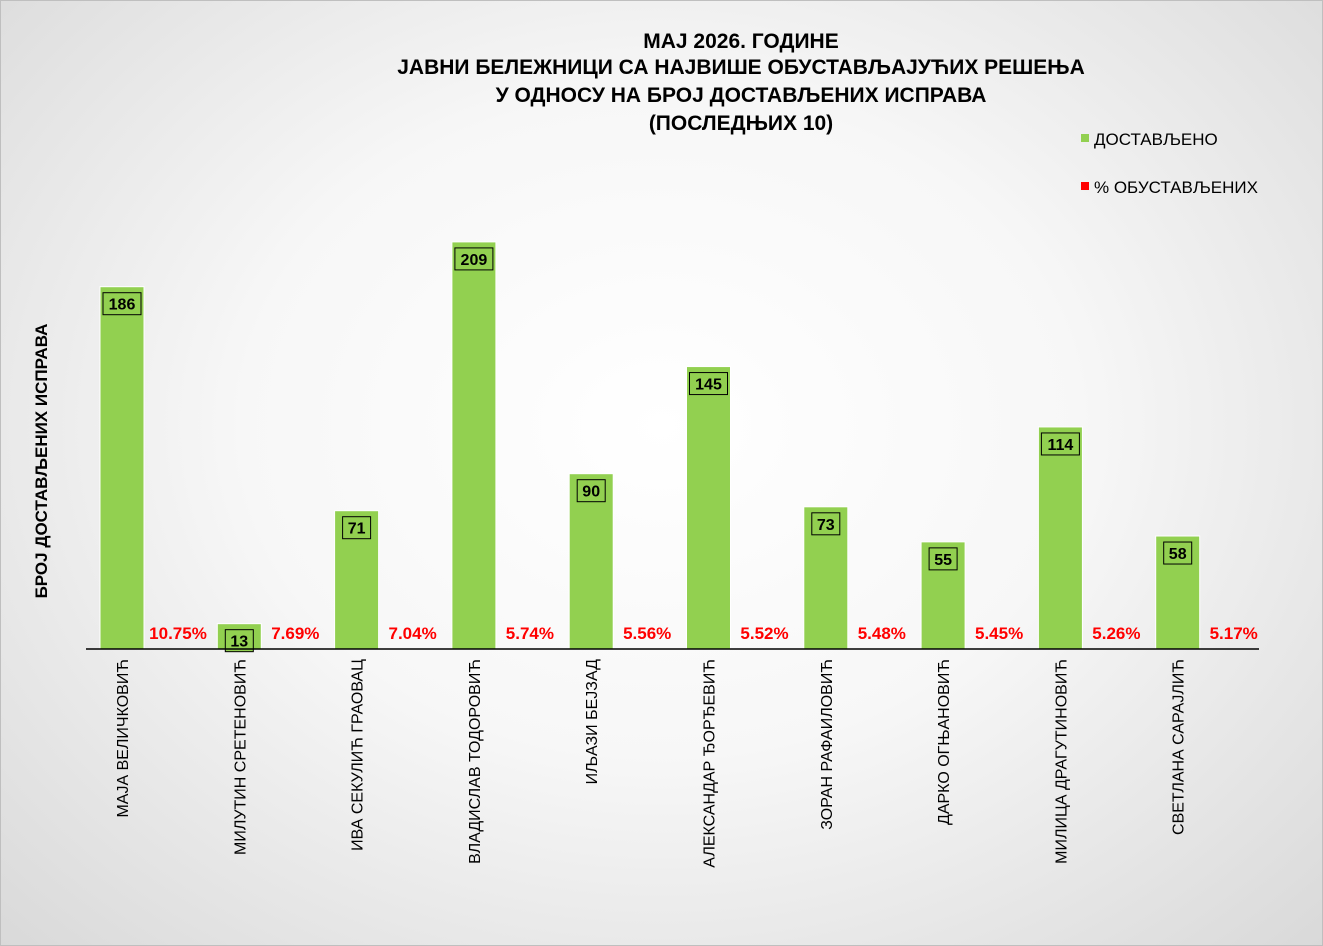 The height and width of the screenshot is (946, 1323). I want to click on legend-swatch-delivered, so click(1085, 138).